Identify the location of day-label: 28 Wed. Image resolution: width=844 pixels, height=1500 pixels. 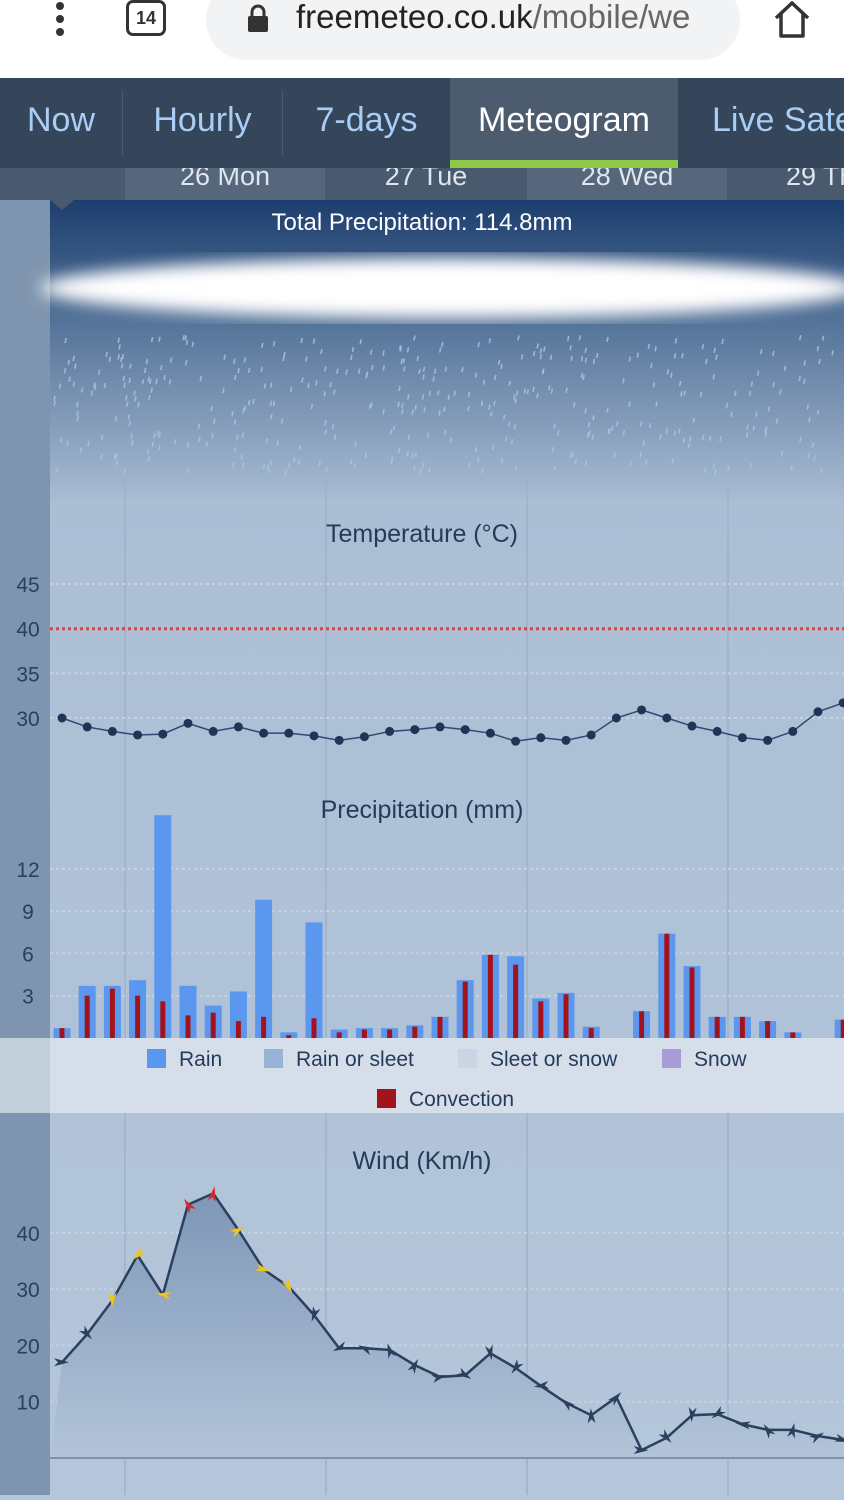
(627, 184).